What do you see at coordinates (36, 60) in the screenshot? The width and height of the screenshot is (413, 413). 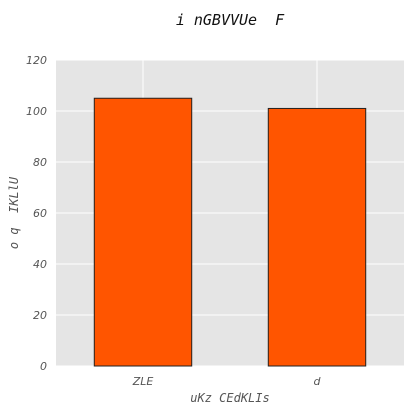 I see `y-tick-label-6: 120` at bounding box center [36, 60].